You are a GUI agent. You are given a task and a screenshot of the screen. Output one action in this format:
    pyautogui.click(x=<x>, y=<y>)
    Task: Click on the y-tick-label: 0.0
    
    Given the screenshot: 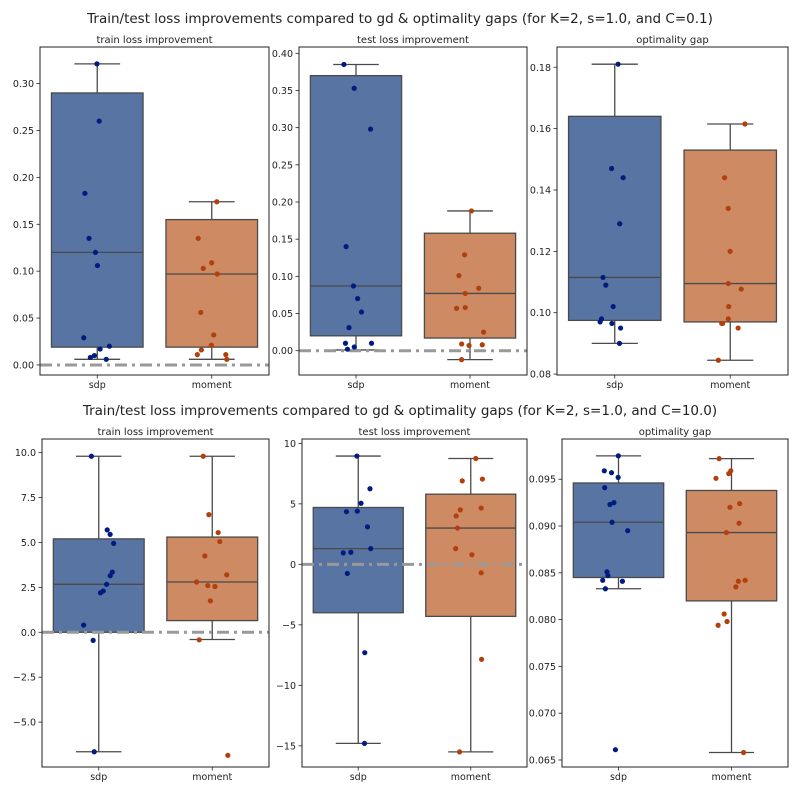 What is the action you would take?
    pyautogui.click(x=28, y=633)
    